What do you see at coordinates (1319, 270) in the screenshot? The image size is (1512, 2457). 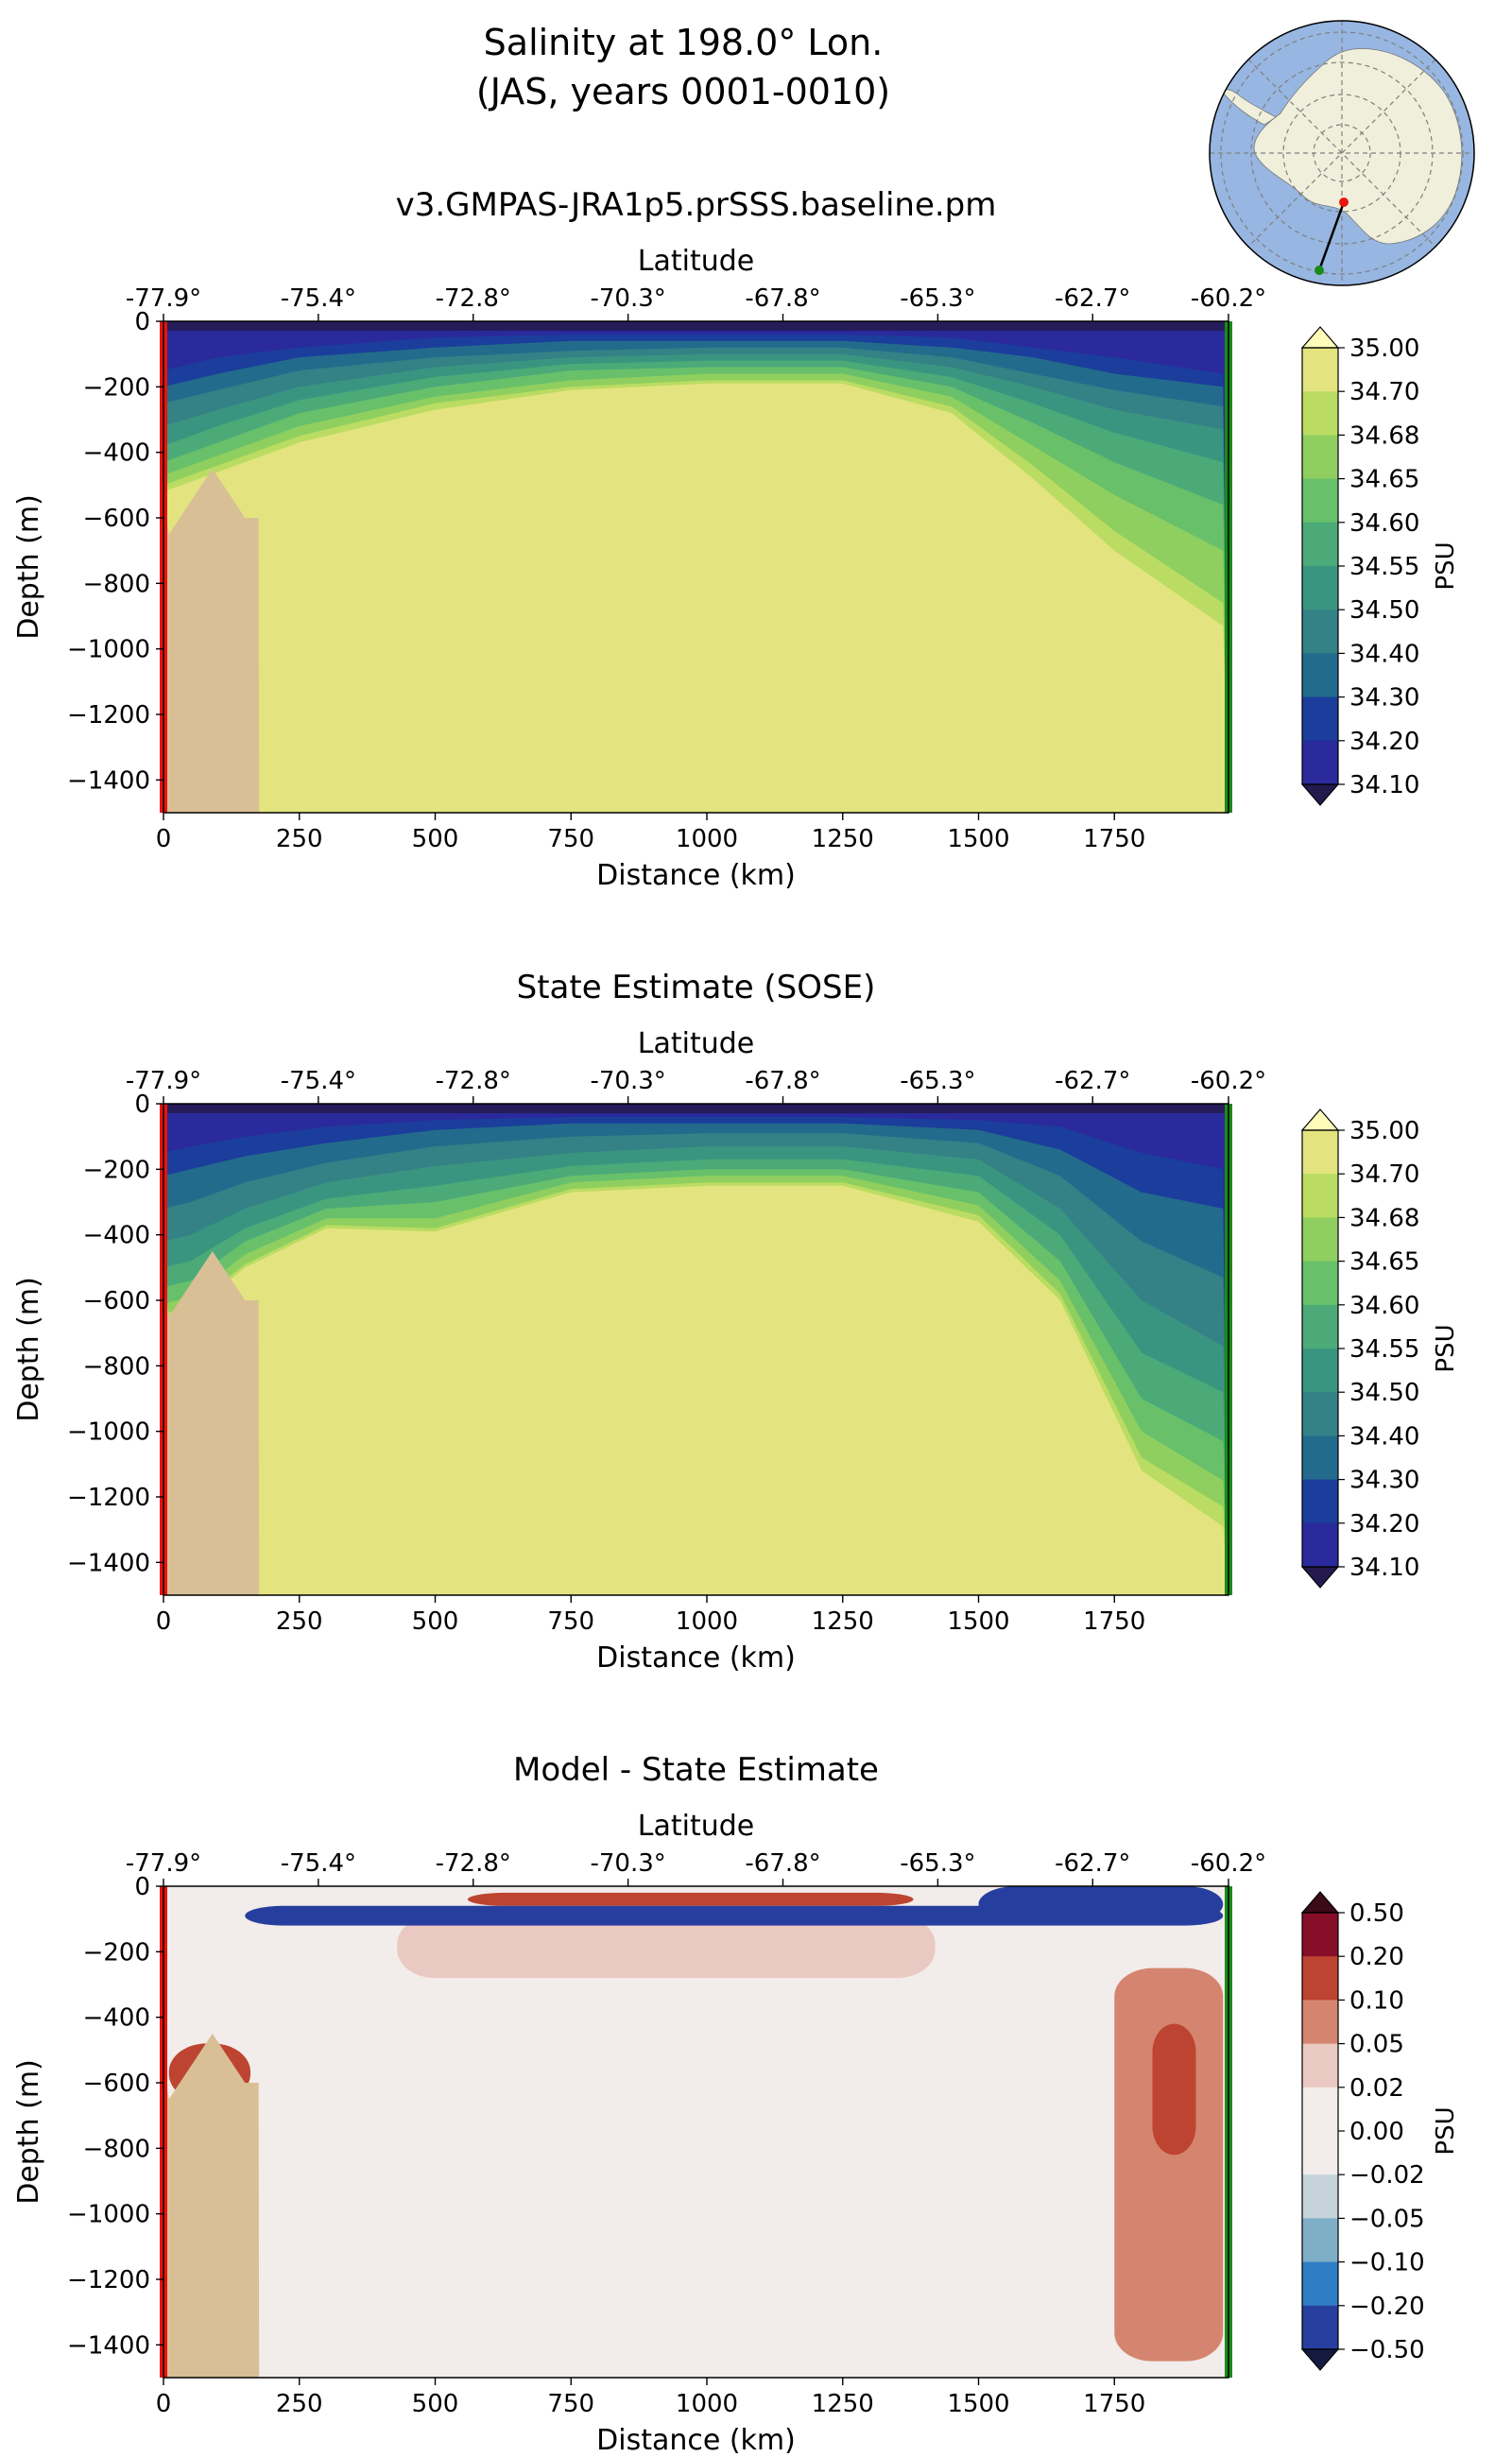 I see `transect-end-marker` at bounding box center [1319, 270].